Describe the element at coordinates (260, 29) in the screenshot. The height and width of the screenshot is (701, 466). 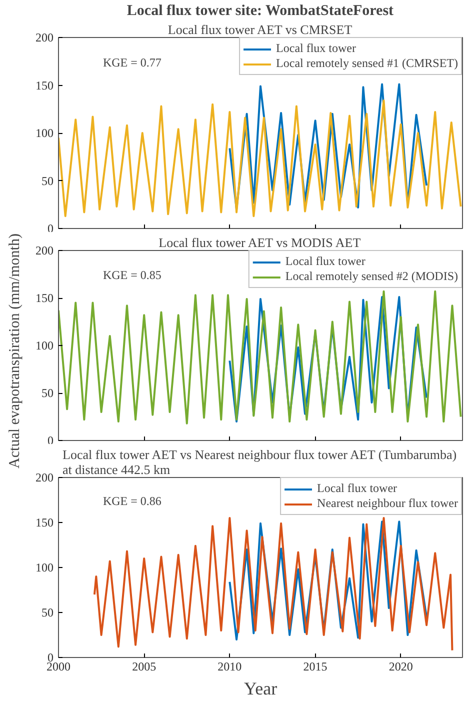
I see `chart-subtitle: Local flux tower AET vs CMRSET` at that location.